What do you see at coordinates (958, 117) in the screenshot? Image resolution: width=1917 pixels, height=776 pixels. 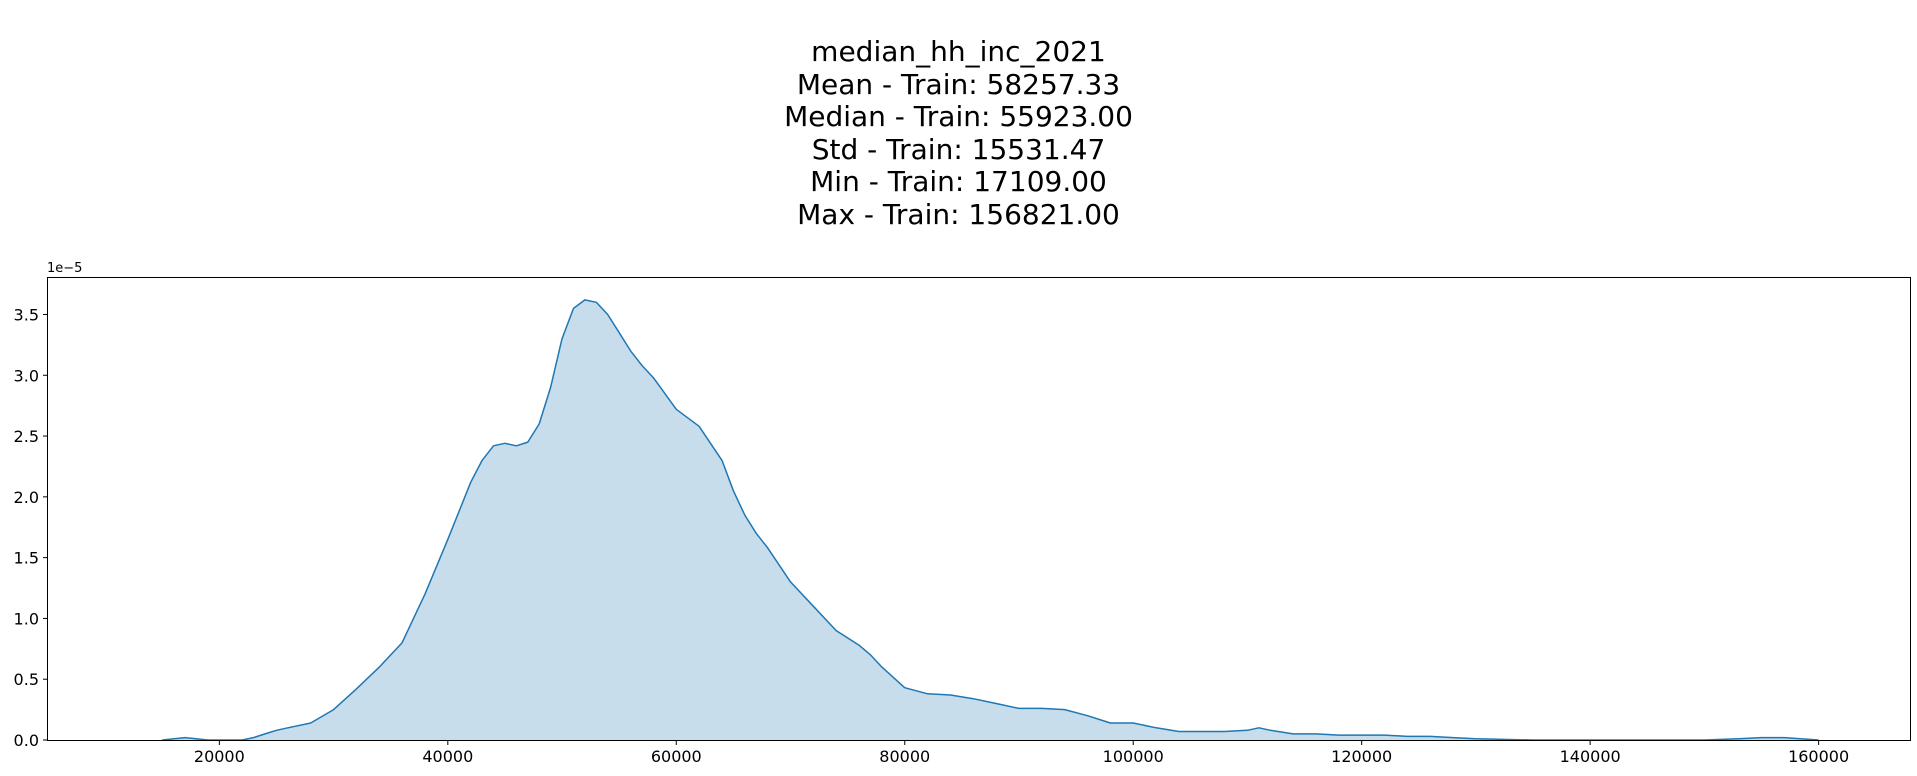 I see `title-line-median: Median - Train: 55923.00` at bounding box center [958, 117].